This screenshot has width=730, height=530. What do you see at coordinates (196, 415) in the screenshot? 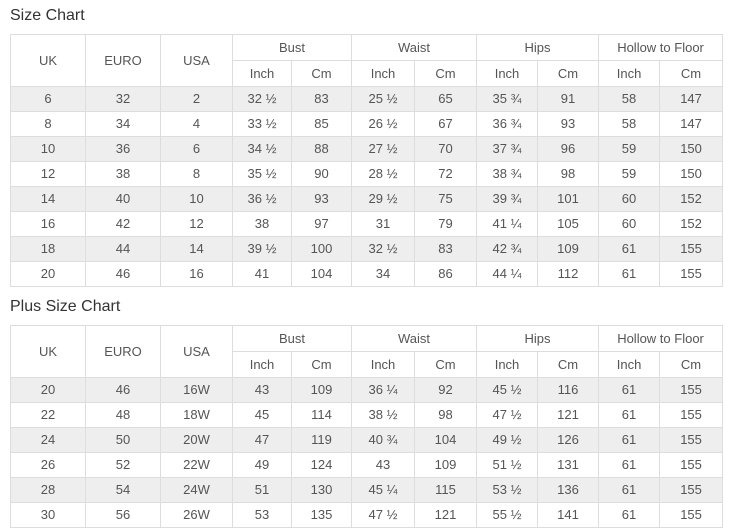
I see `table-cell: 18W` at bounding box center [196, 415].